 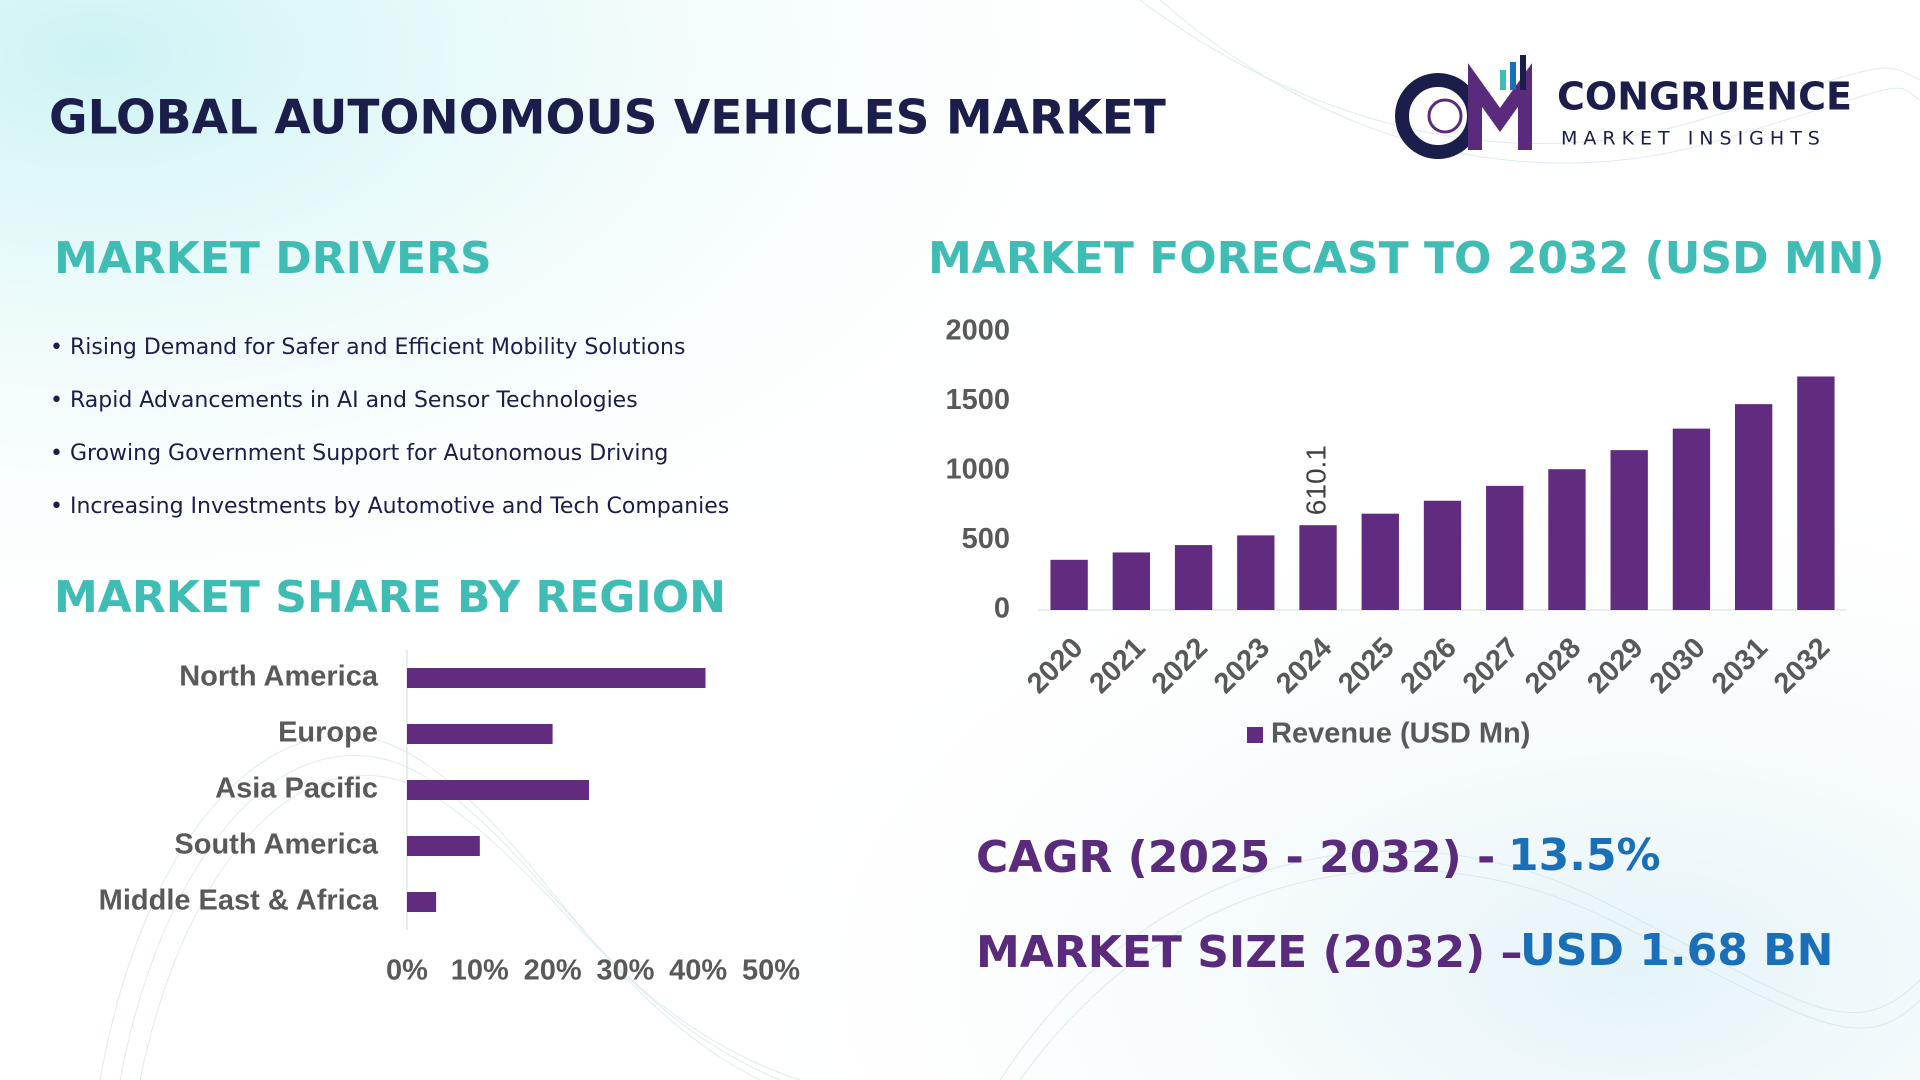 What do you see at coordinates (1704, 97) in the screenshot?
I see `logo-name: CONGRUENCE` at bounding box center [1704, 97].